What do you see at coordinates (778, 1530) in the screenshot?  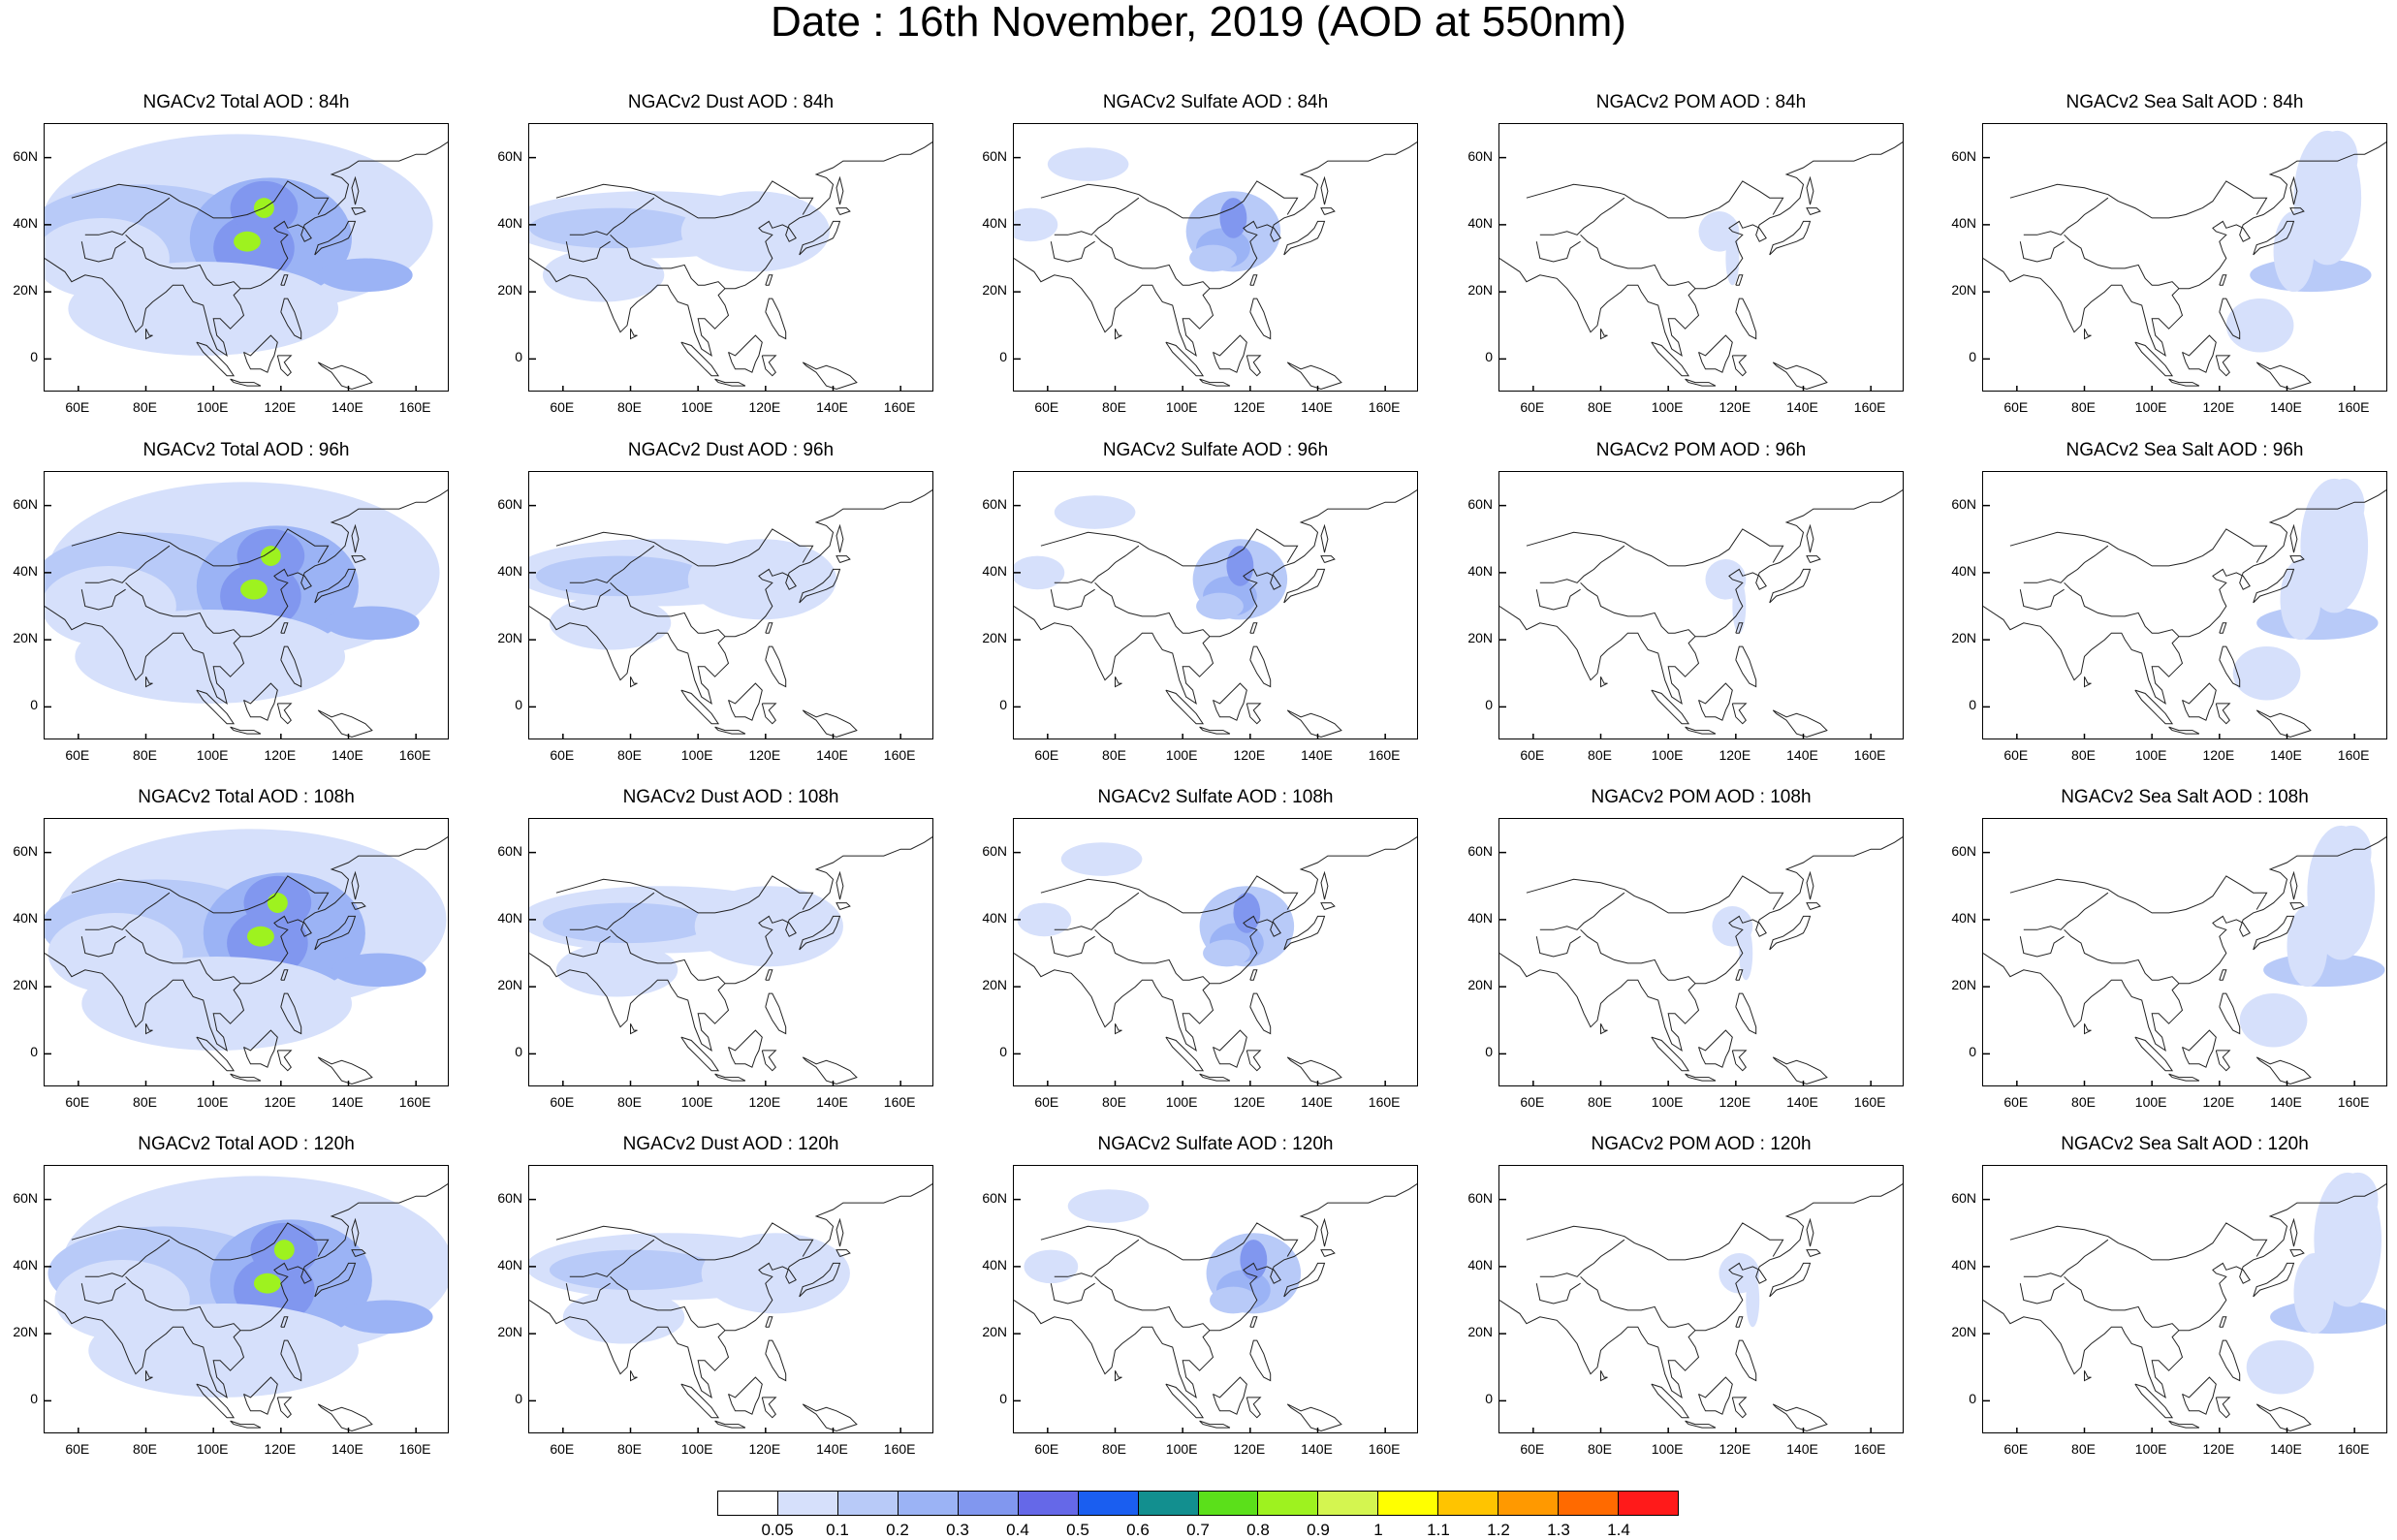 I see `colorbar-label: 0.05` at bounding box center [778, 1530].